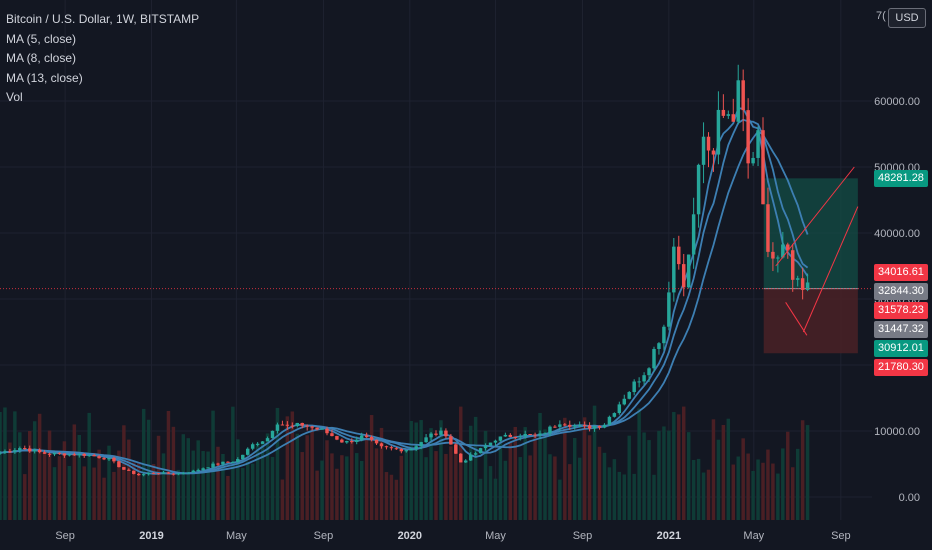 The width and height of the screenshot is (932, 550). I want to click on currency-button: USD, so click(907, 18).